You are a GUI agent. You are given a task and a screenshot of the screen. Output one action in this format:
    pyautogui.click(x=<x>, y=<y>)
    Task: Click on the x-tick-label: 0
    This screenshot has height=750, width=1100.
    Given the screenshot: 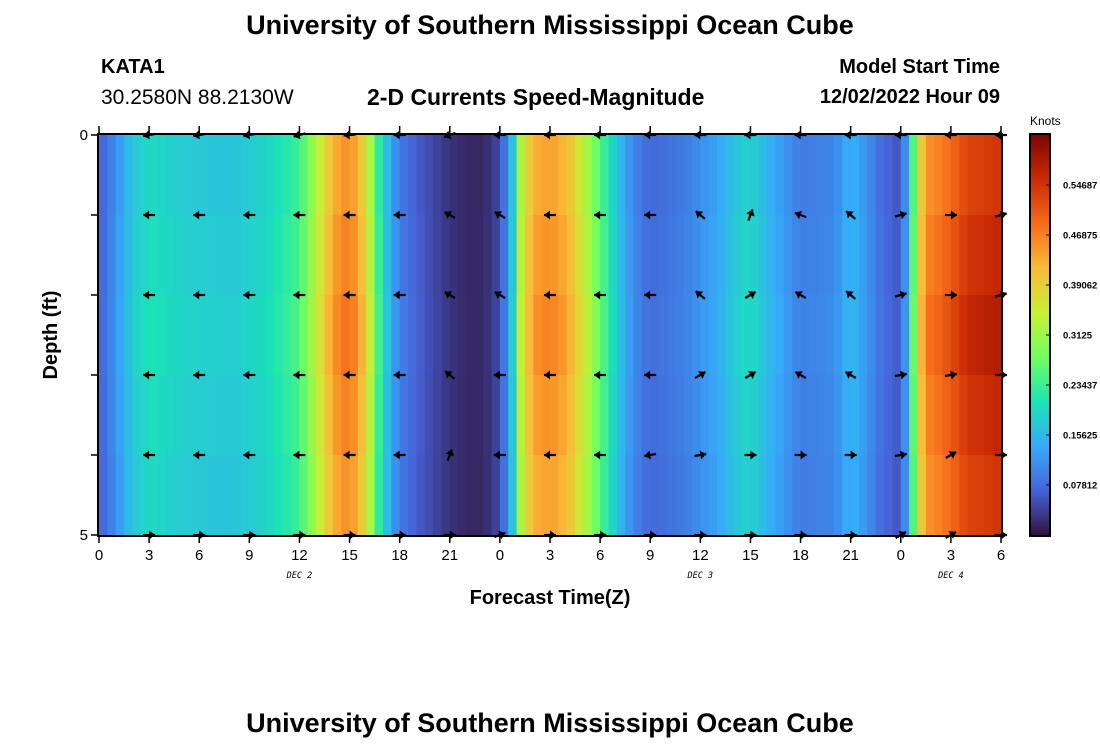 What is the action you would take?
    pyautogui.click(x=99, y=555)
    